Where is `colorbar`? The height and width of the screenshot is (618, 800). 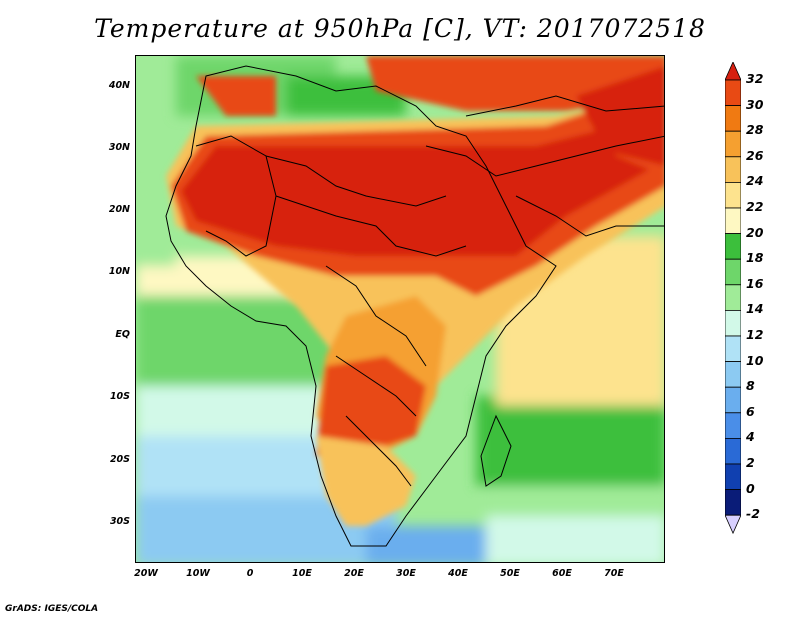
colorbar is located at coordinates (733, 298).